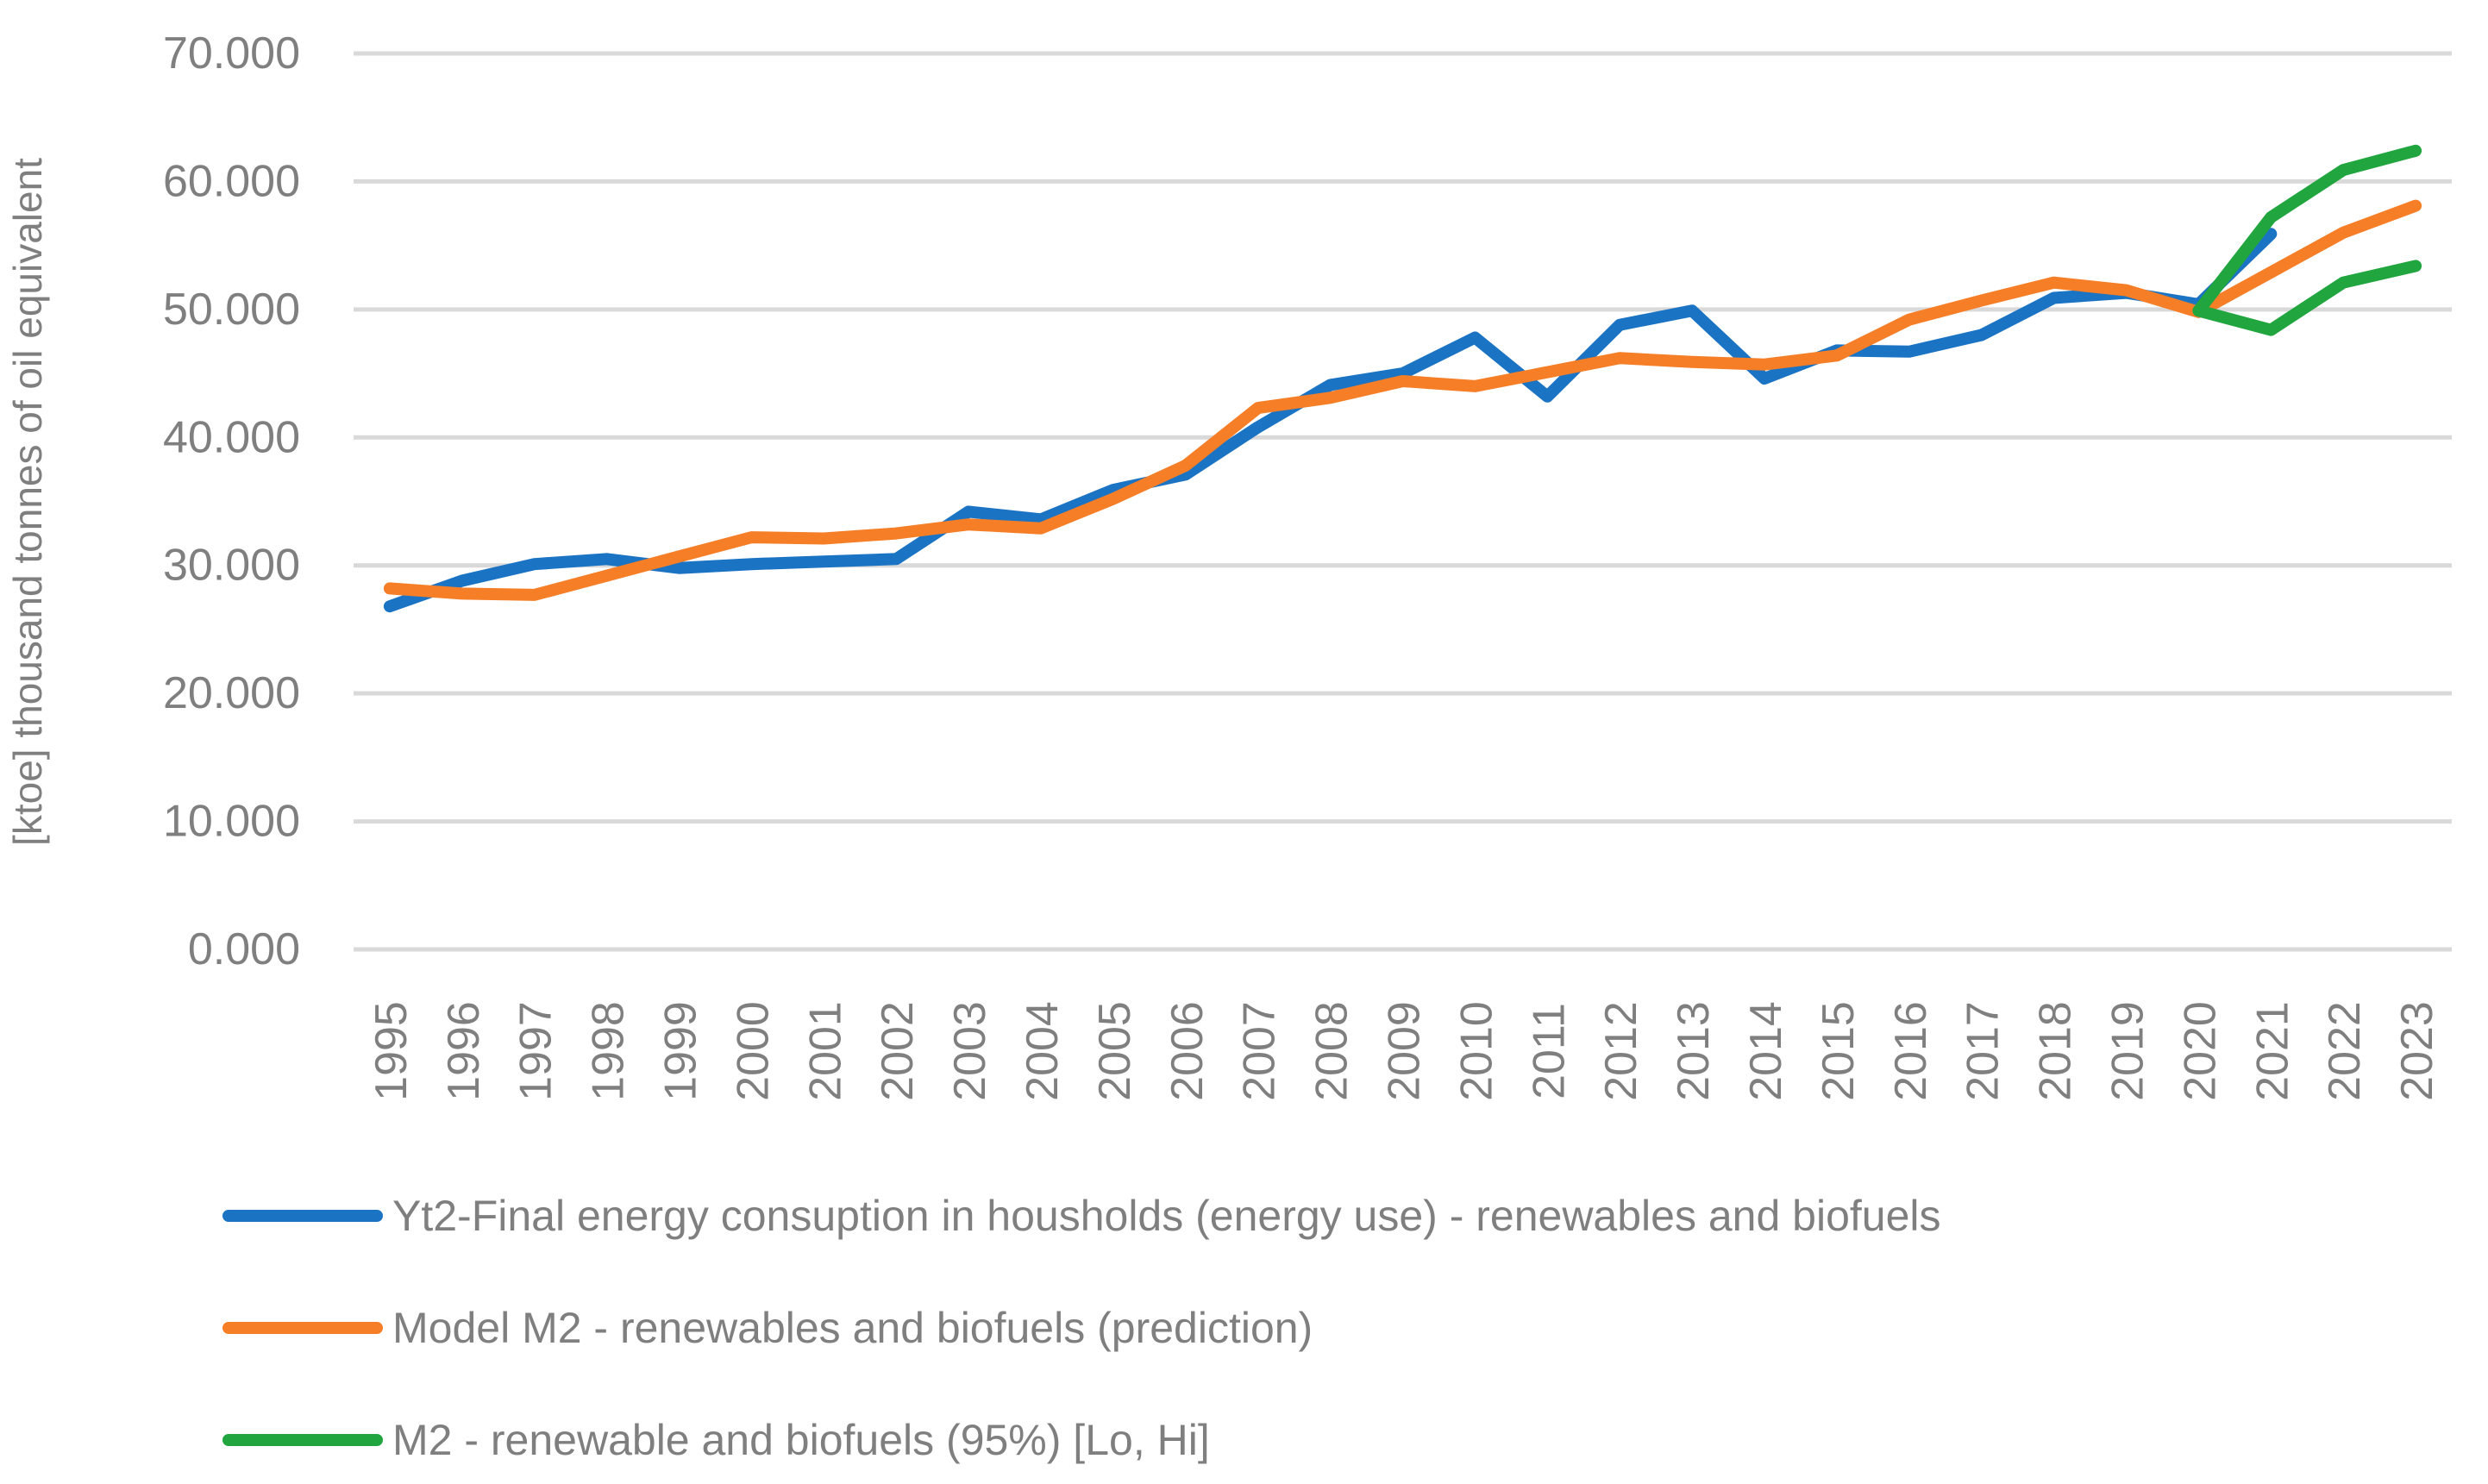 This screenshot has width=2488, height=1484. I want to click on x-axis-tick-label: 2009, so click(1405, 1051).